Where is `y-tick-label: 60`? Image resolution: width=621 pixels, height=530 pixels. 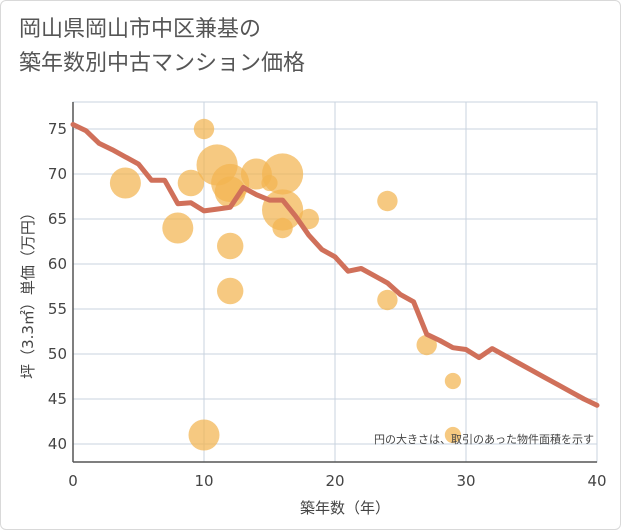
y-tick-label: 60 is located at coordinates (57, 264).